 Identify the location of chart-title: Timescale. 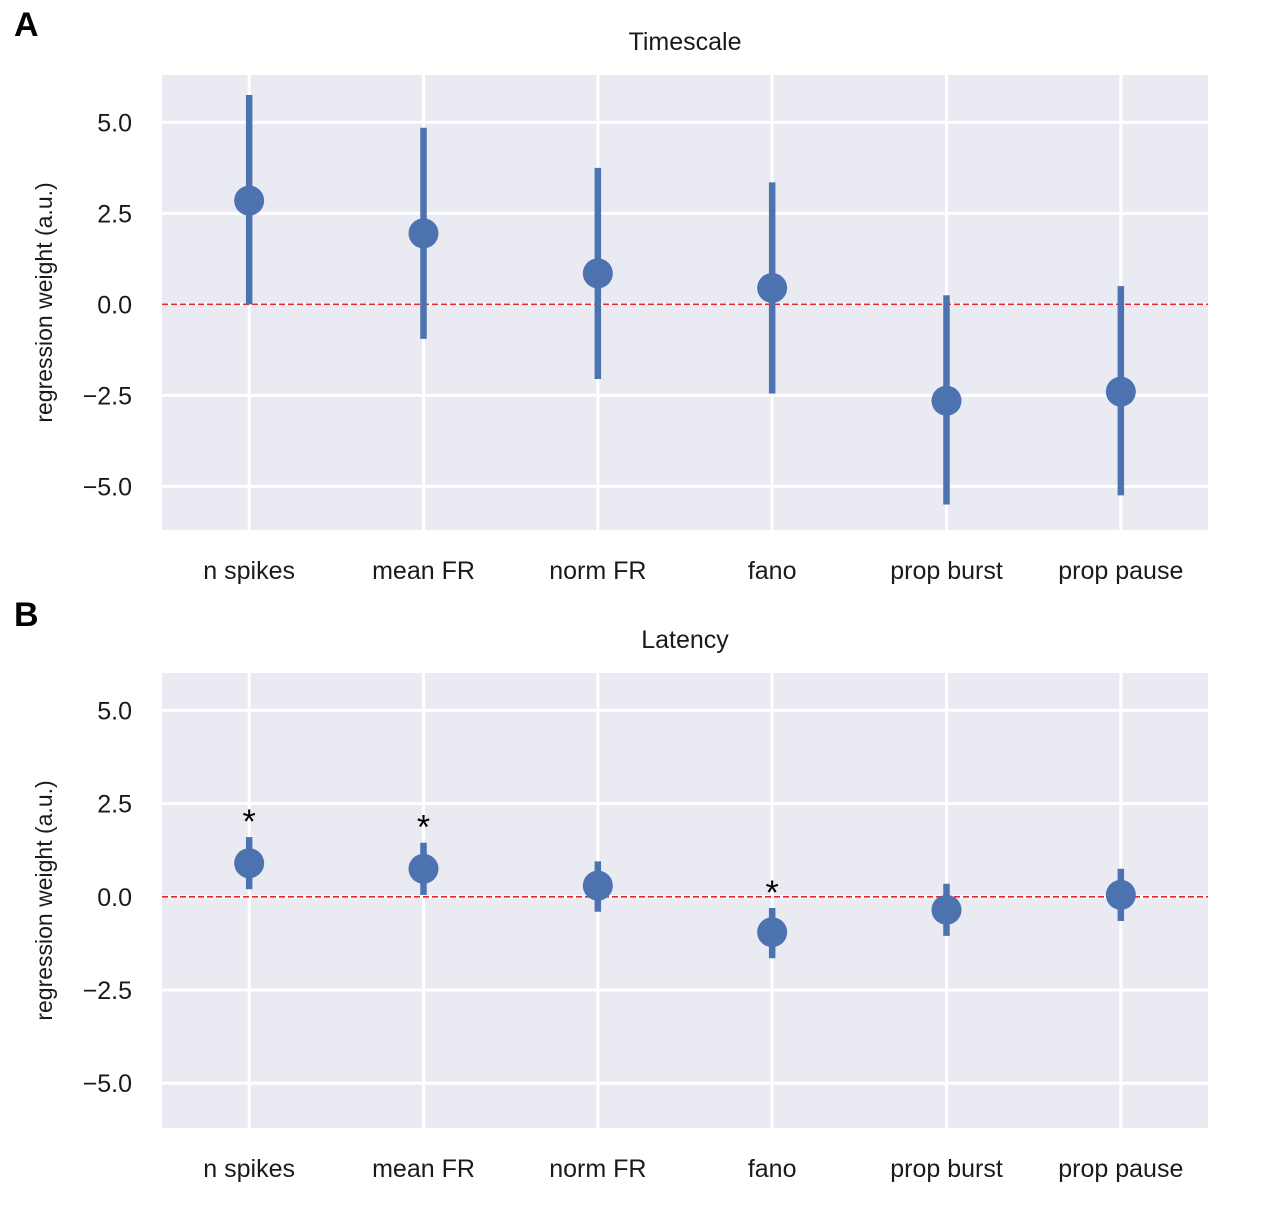
(685, 42).